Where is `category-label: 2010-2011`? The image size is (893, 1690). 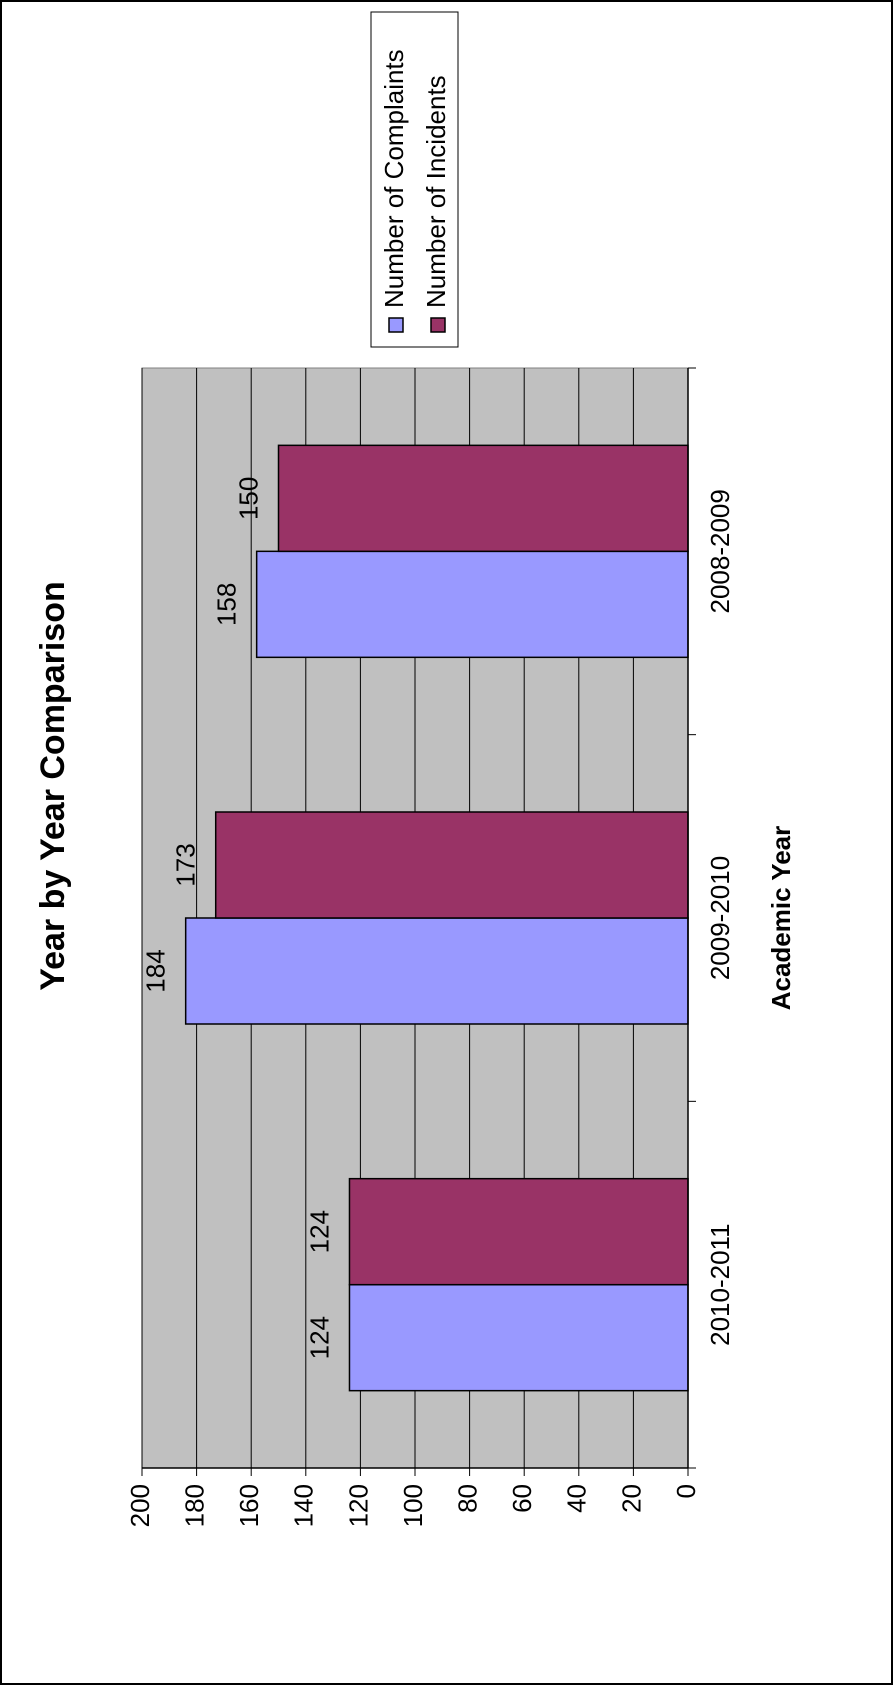
category-label: 2010-2011 is located at coordinates (720, 1284).